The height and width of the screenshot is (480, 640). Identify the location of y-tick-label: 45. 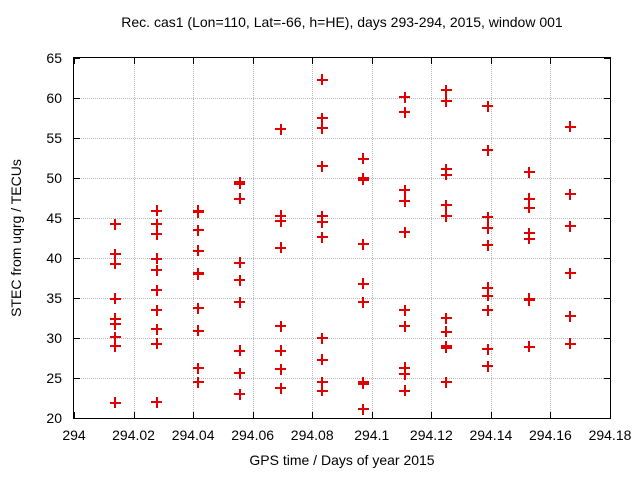
(54, 218).